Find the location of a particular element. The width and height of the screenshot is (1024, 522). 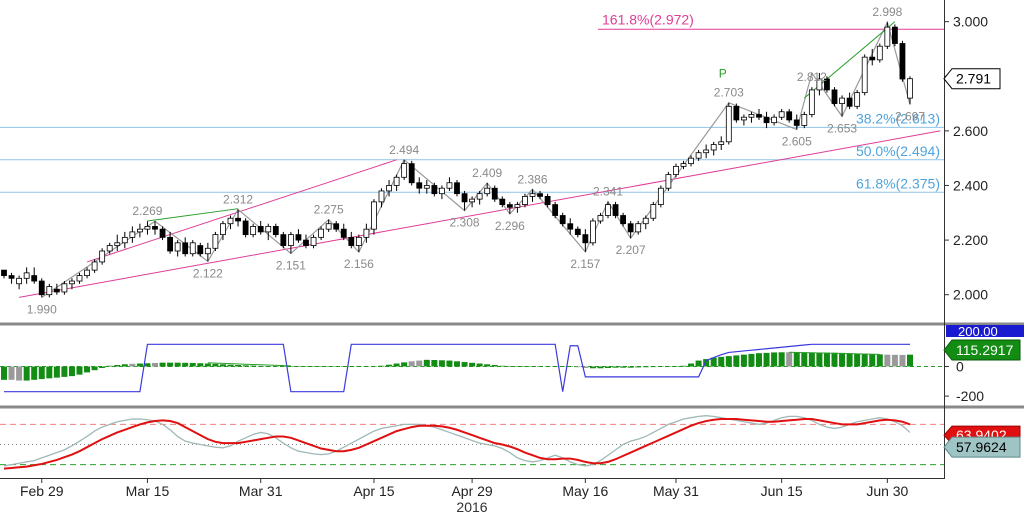

x-tick-label: Mar 15 is located at coordinates (148, 491).